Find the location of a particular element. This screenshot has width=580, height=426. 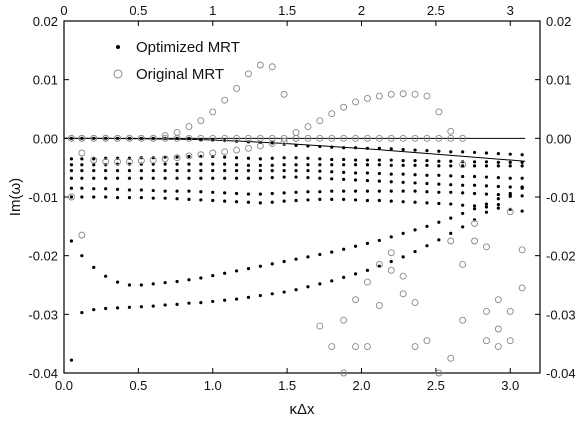

x-tick-label: 0.5 is located at coordinates (138, 385).